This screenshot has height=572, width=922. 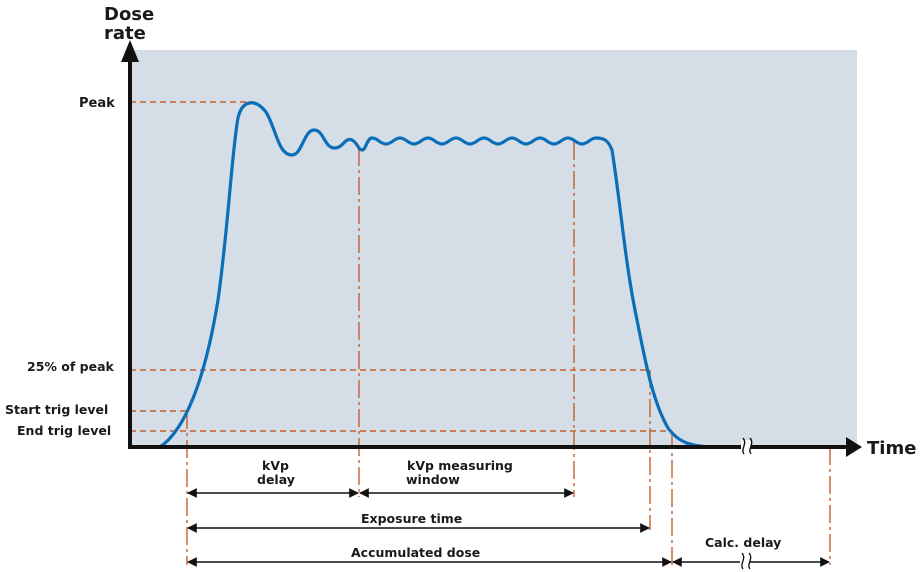 What do you see at coordinates (415, 552) in the screenshot?
I see `accumulated-dose-label: Accumulated dose` at bounding box center [415, 552].